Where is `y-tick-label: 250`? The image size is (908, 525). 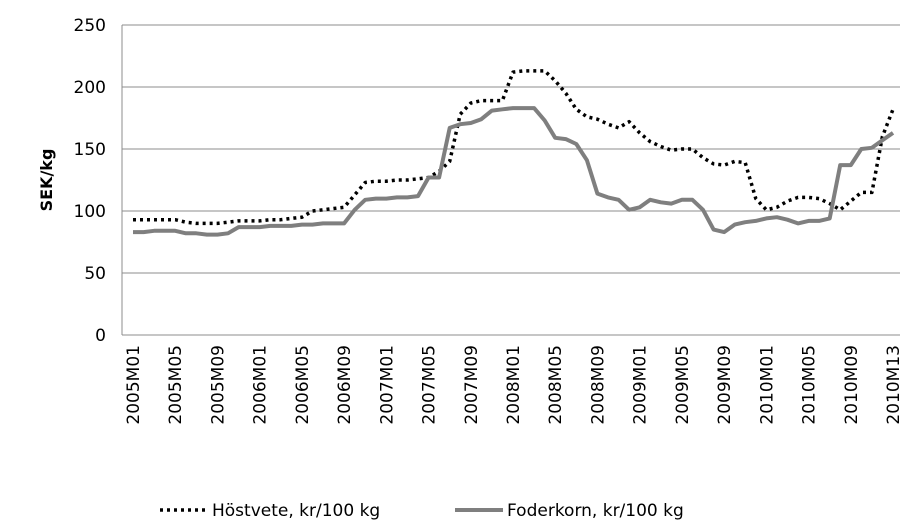 y-tick-label: 250 is located at coordinates (90, 26).